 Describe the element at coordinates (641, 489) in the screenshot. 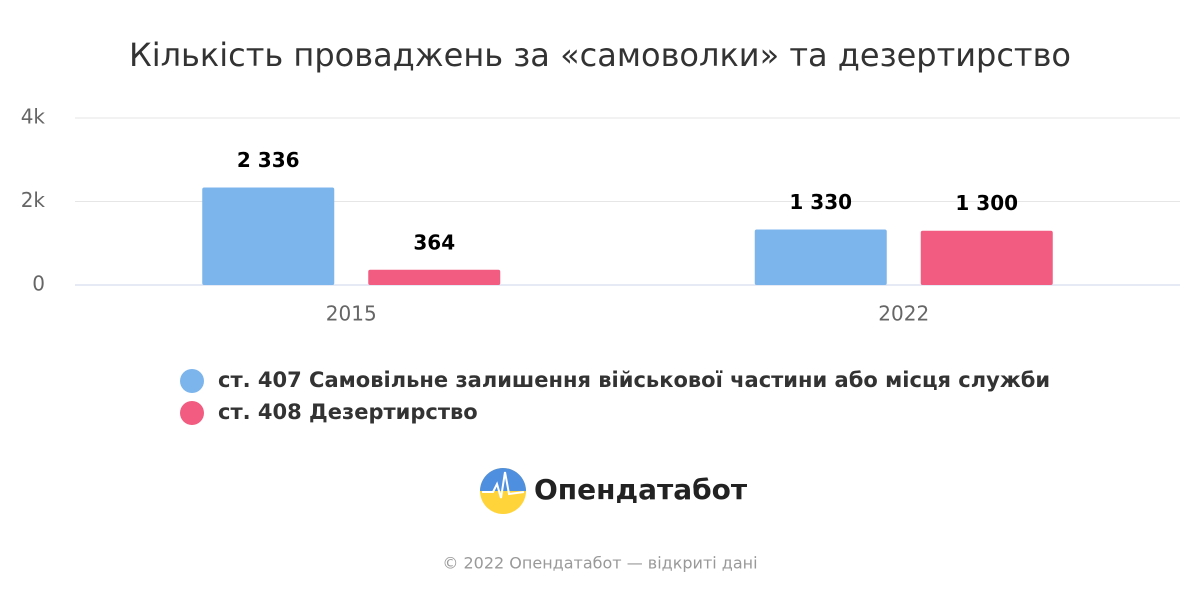

I see `logo-text: Опендатабот` at that location.